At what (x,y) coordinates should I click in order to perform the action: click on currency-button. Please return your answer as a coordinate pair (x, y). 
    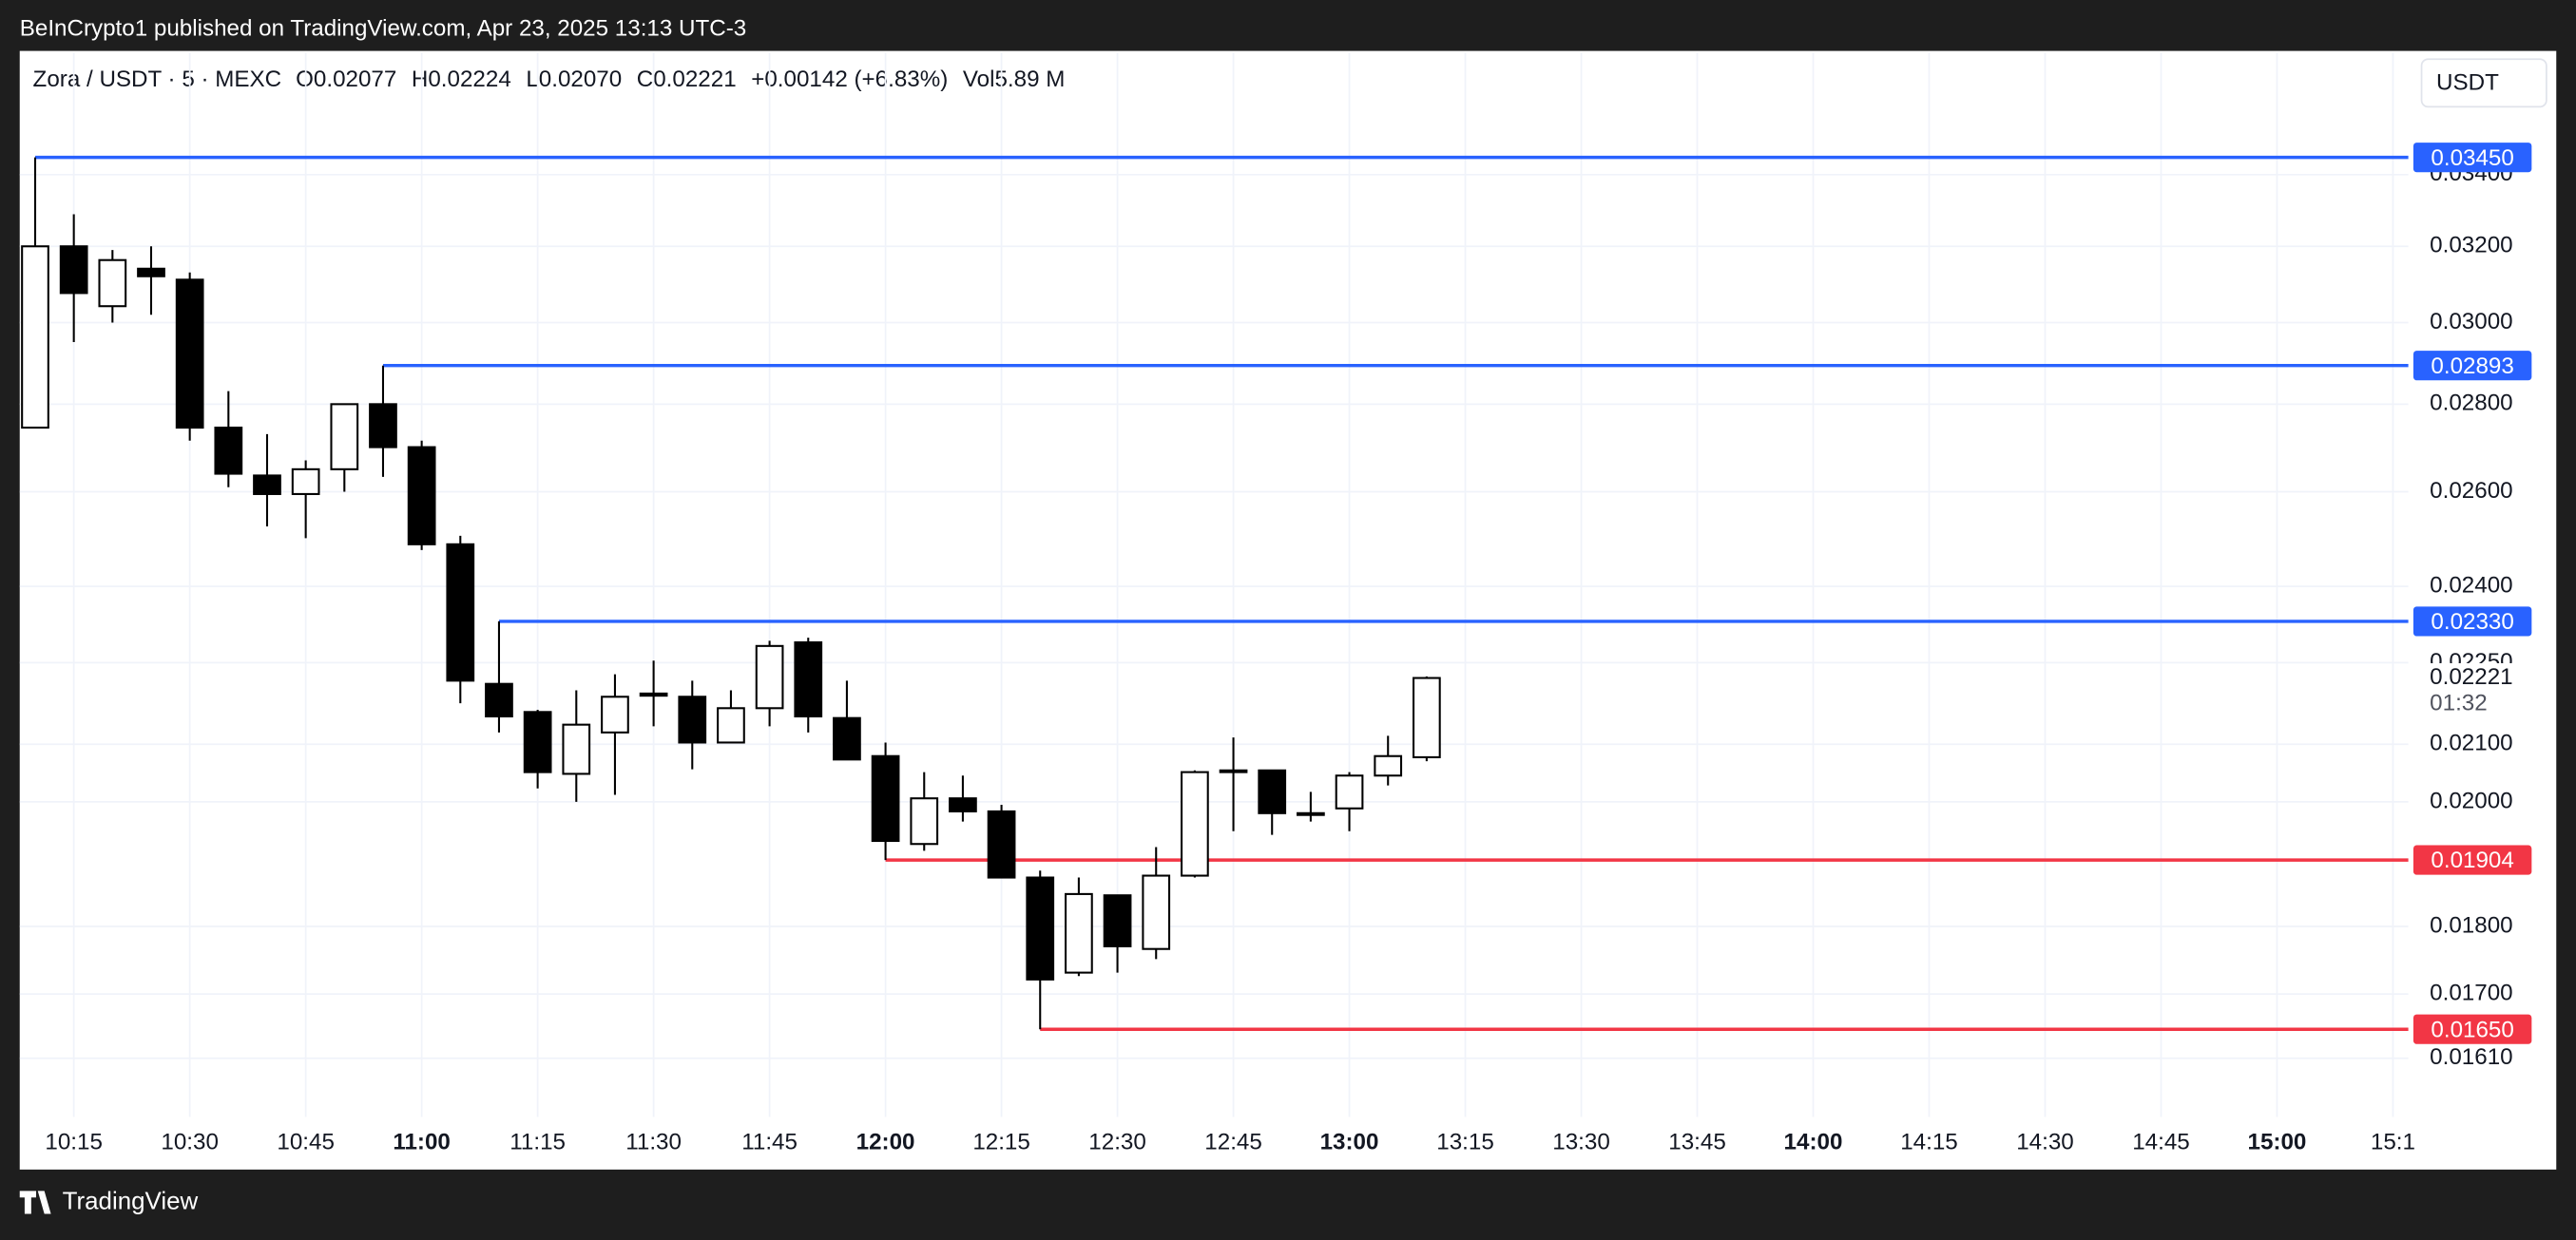
    Looking at the image, I should click on (2484, 83).